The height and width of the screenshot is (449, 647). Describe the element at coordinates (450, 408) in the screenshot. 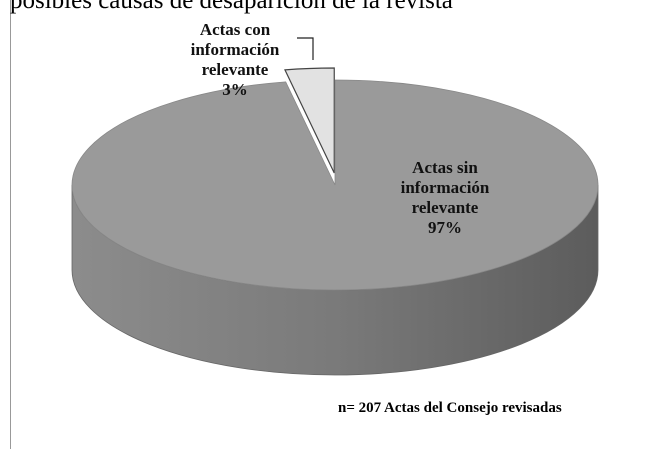

I see `annotation: n= 207 Actas del Consejo revisadas` at that location.